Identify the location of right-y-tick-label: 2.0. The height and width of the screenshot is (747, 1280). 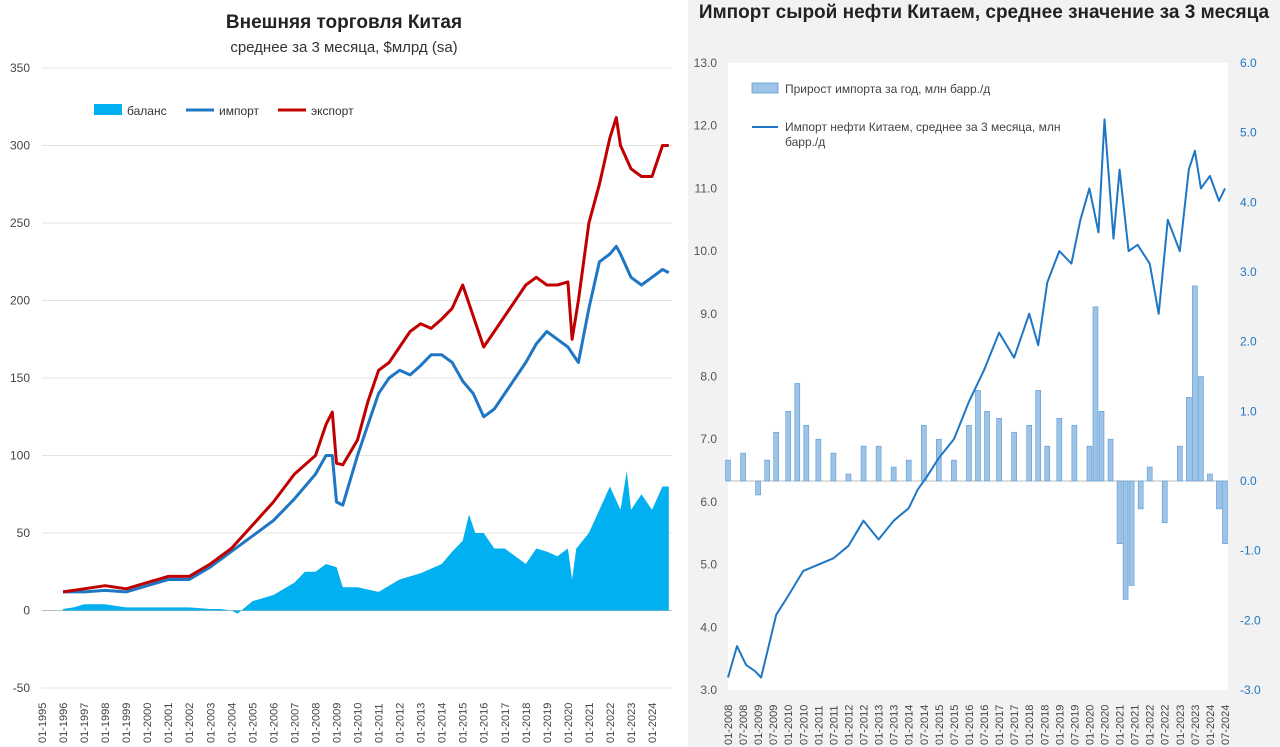
(1248, 342).